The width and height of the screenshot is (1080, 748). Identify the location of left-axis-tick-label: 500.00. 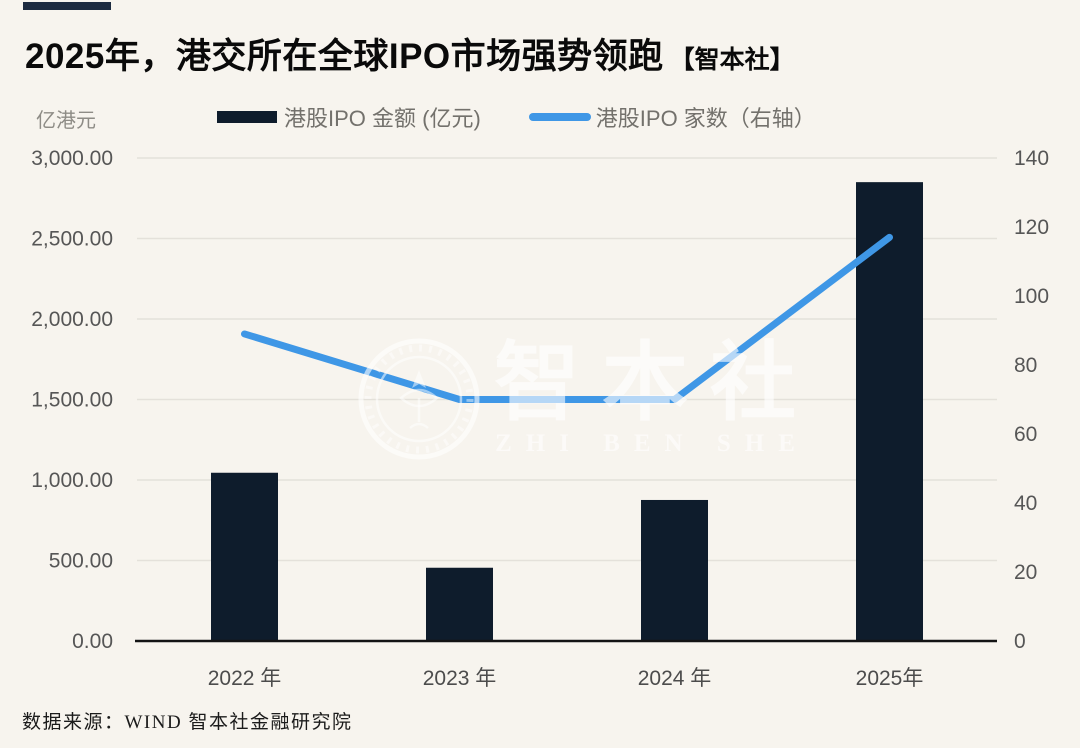
(81, 561).